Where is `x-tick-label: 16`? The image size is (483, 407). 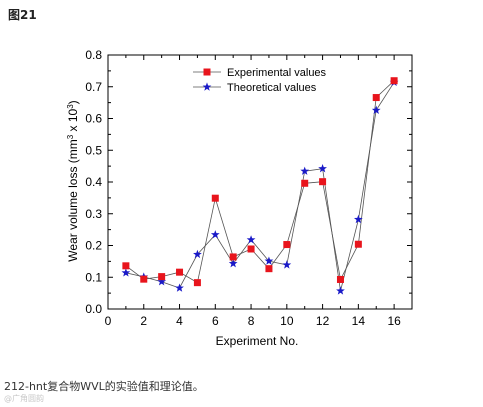 x-tick-label: 16 is located at coordinates (394, 321).